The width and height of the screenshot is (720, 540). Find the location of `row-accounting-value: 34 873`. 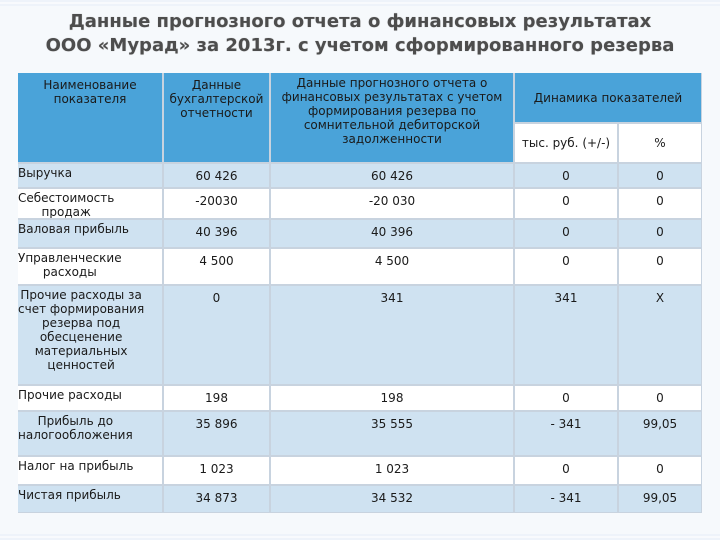

row-accounting-value: 34 873 is located at coordinates (216, 499).